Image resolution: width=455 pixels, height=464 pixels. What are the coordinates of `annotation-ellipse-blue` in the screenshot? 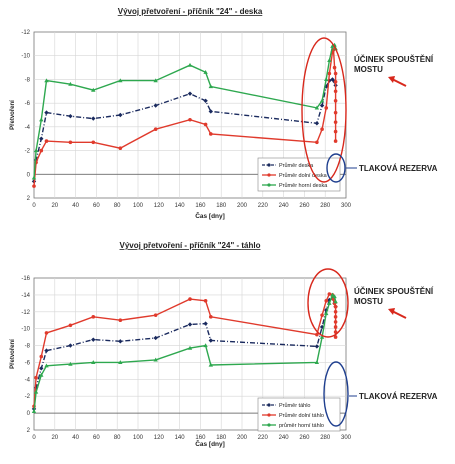 It's located at (336, 168).